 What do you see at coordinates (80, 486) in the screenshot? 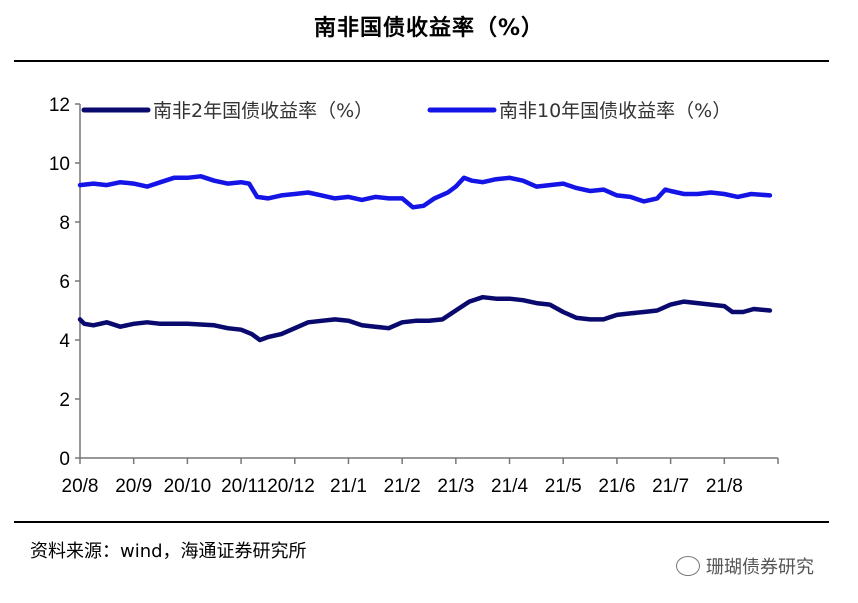
I see `x-tick-label: 20/8` at bounding box center [80, 486].